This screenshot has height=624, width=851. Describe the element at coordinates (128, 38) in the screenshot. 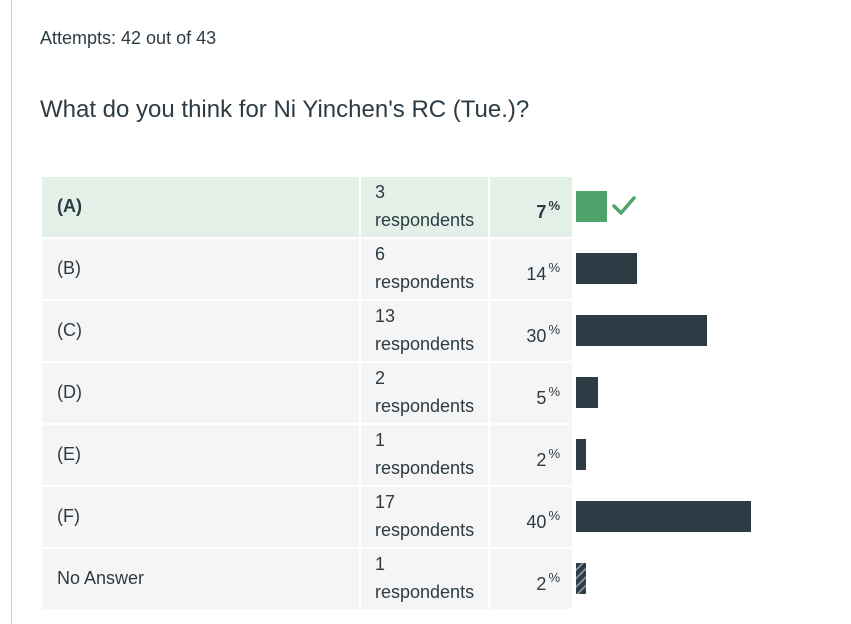

I see `attempts-count: Attempts: 42 out of 43` at that location.